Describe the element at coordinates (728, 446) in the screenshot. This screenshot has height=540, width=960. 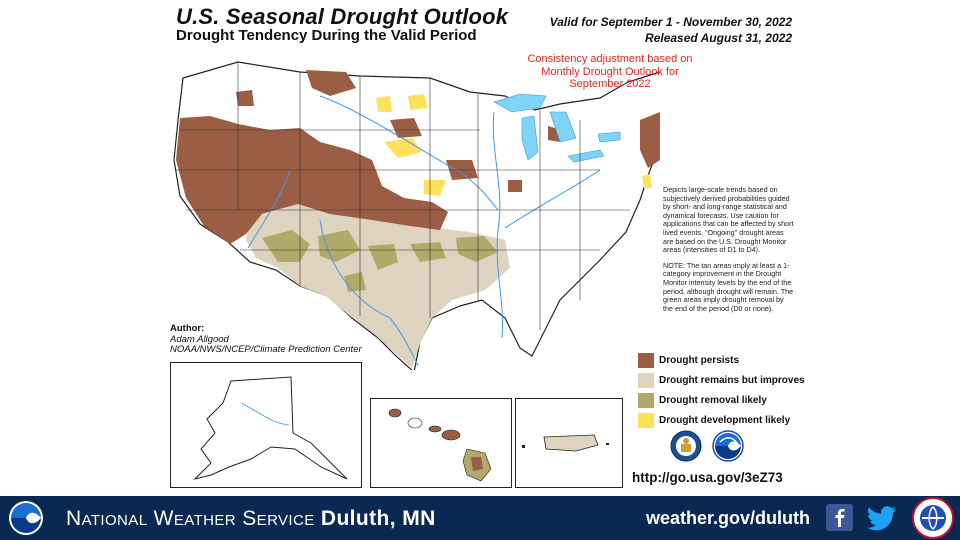
I see `noaa-logo-icon` at that location.